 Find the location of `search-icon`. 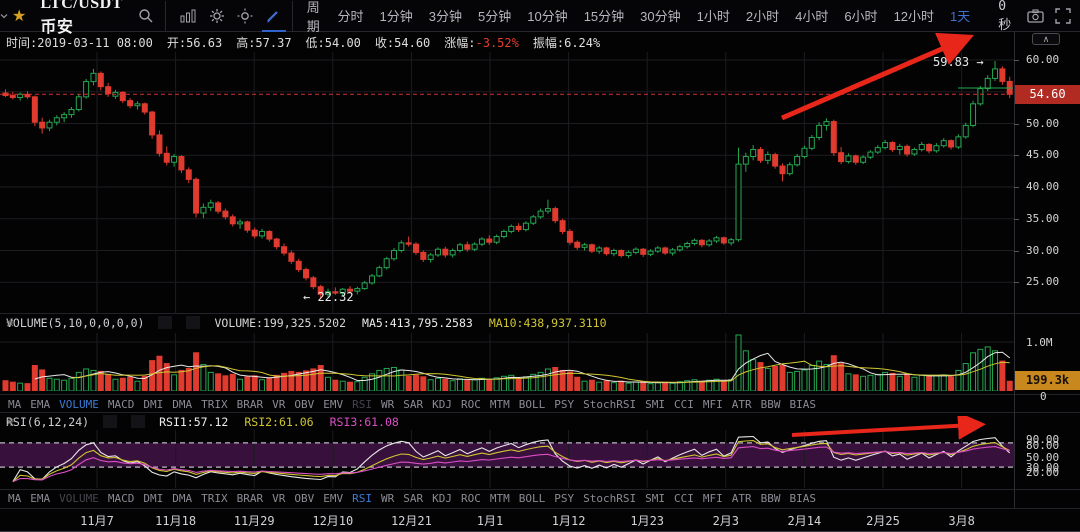

search-icon is located at coordinates (145, 16).